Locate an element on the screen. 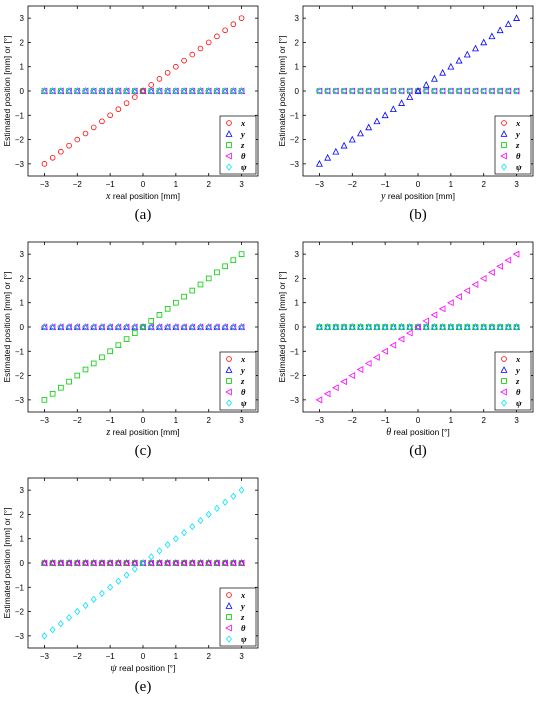 The image size is (550, 707). x-axis-label: x real position [mm] is located at coordinates (142, 196).